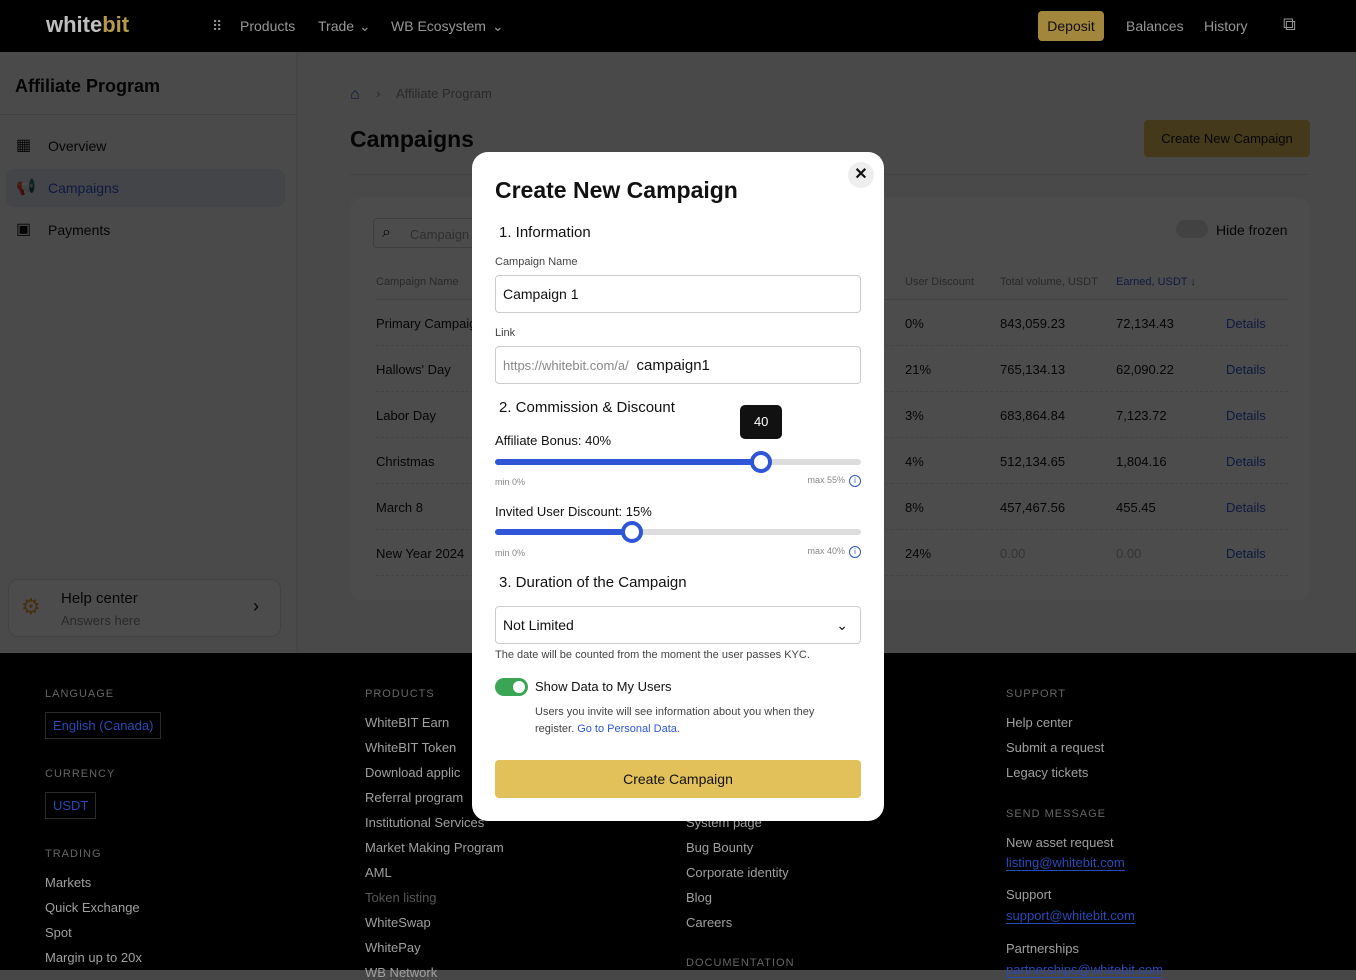  I want to click on user-discount: 3%, so click(914, 415).